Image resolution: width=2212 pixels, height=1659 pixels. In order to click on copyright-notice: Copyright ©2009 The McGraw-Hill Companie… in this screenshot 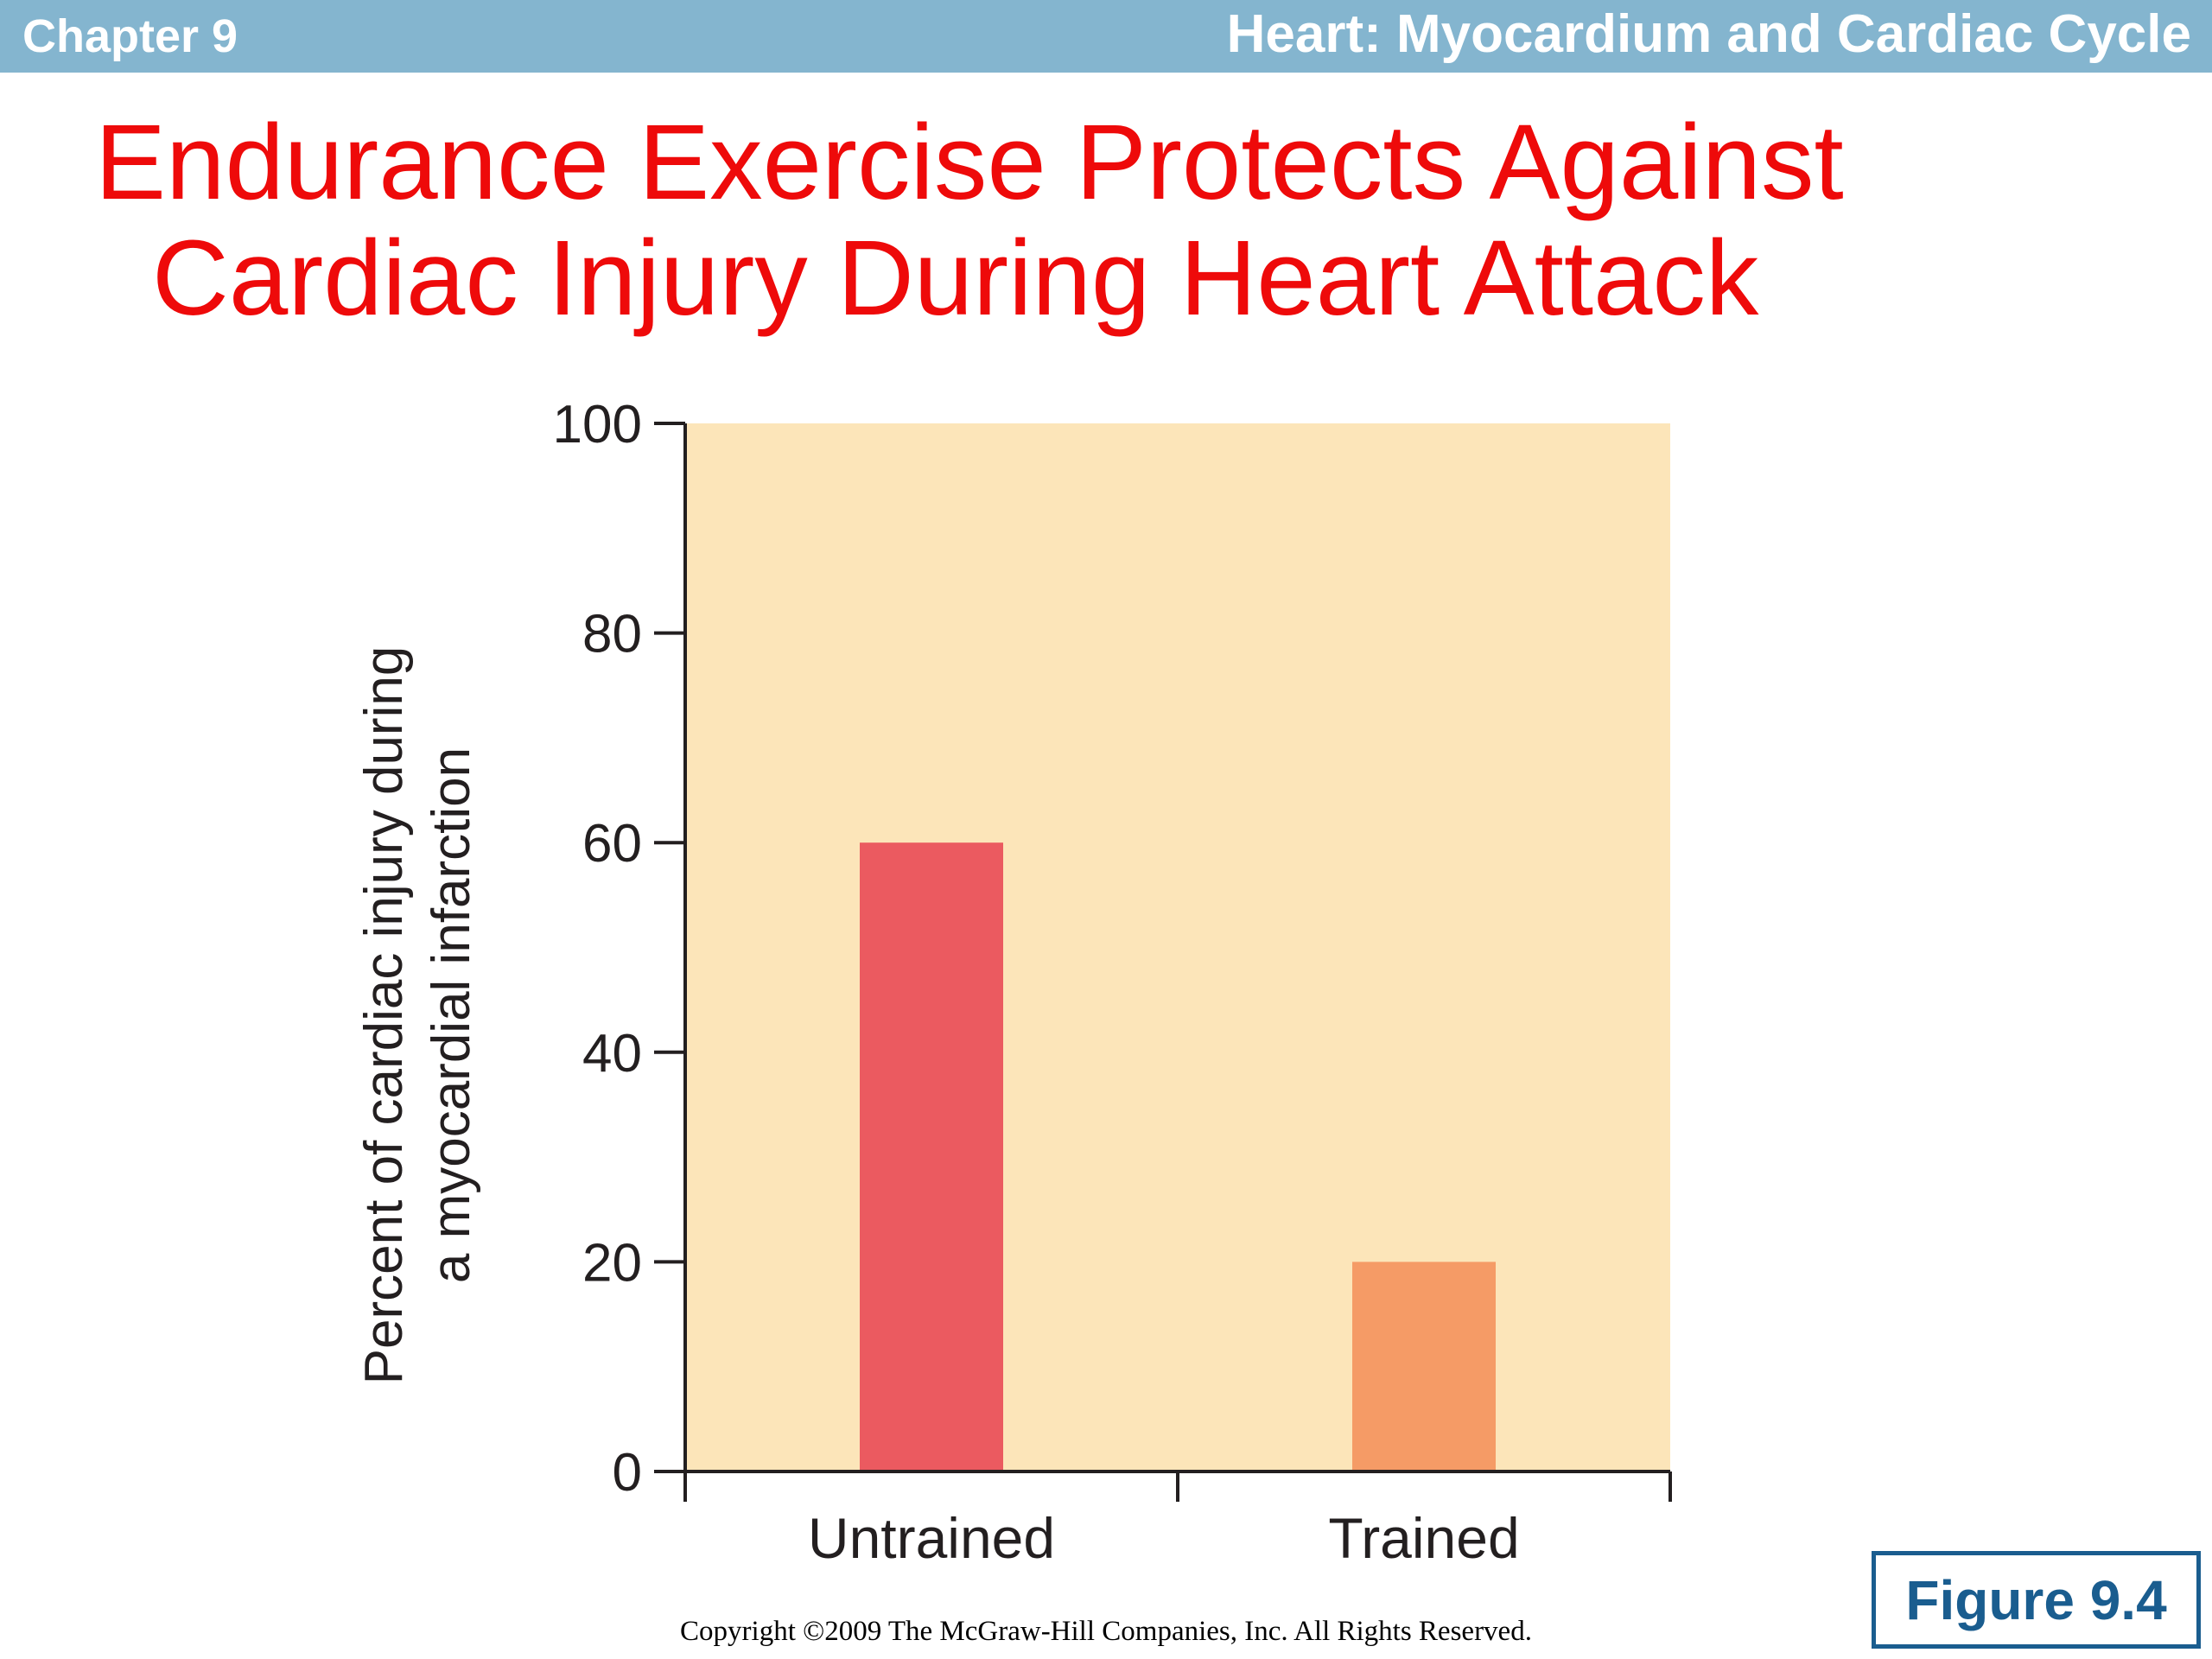, I will do `click(1106, 1631)`.